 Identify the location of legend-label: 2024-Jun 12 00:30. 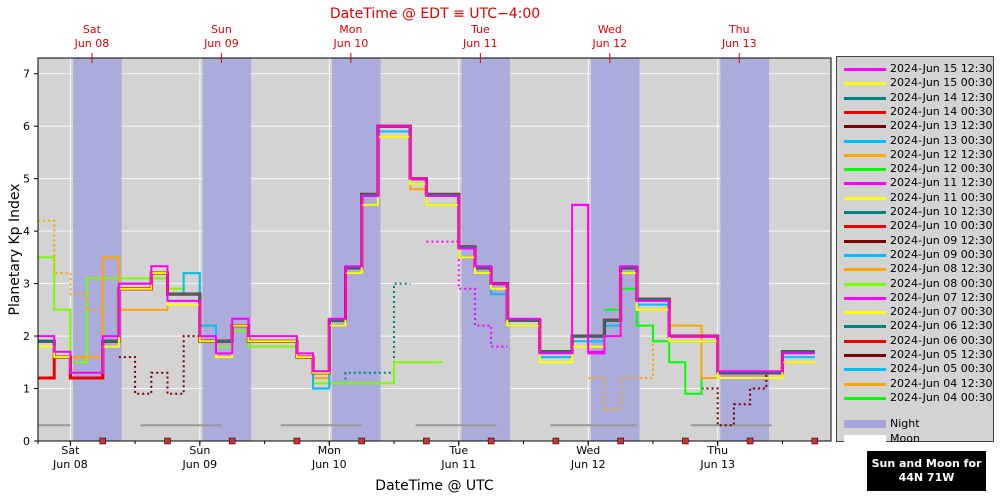
(941, 169).